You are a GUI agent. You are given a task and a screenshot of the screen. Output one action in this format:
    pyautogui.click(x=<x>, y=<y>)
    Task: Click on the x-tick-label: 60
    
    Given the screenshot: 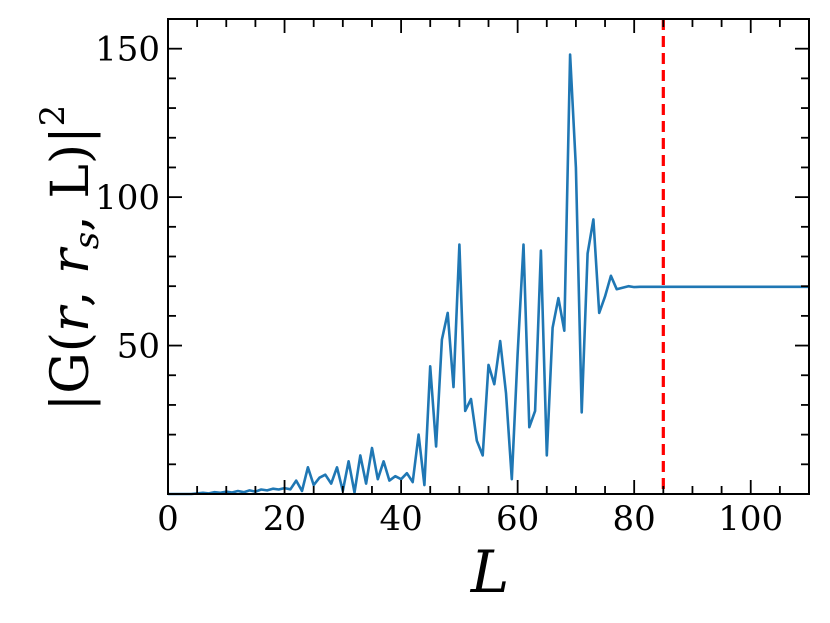 What is the action you would take?
    pyautogui.click(x=517, y=519)
    